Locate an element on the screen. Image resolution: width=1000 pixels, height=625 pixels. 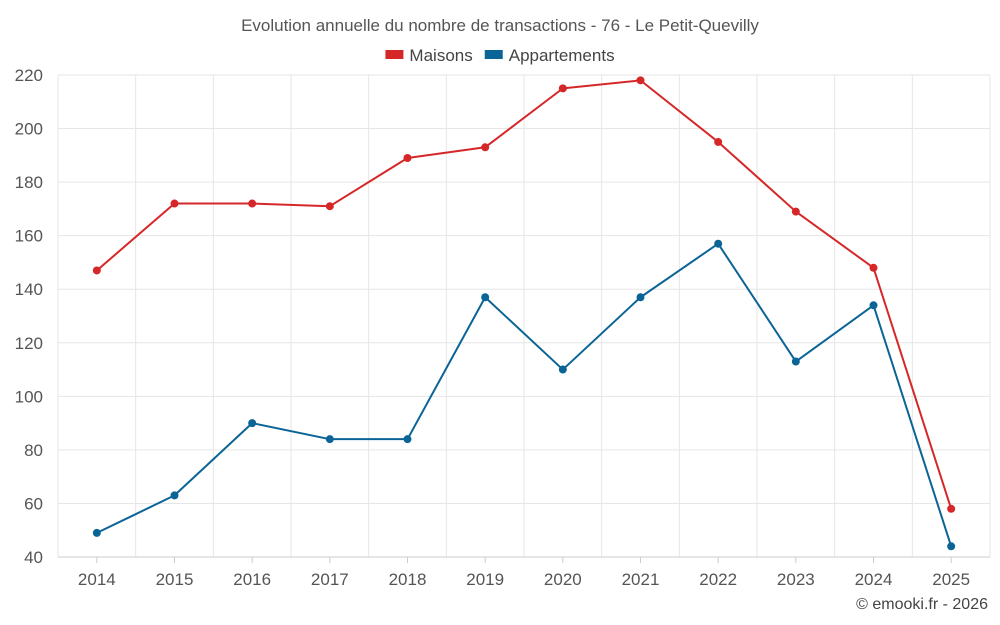
x-tick-label: 2021 is located at coordinates (641, 579).